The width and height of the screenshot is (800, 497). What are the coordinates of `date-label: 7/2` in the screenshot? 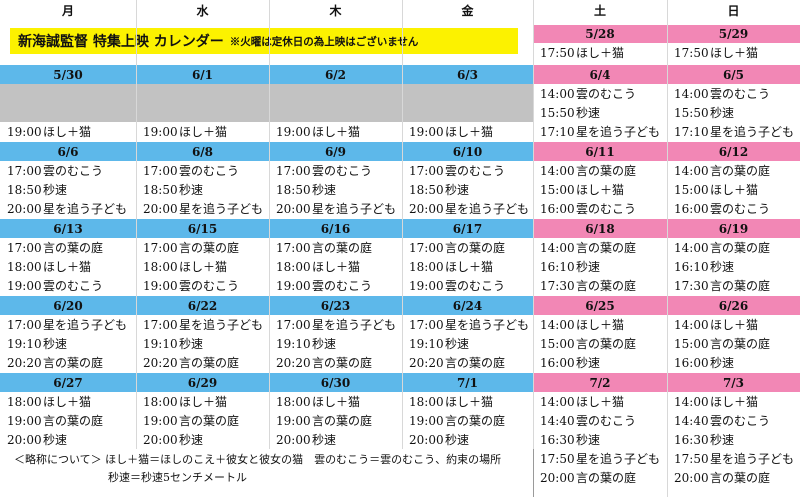 It's located at (600, 382).